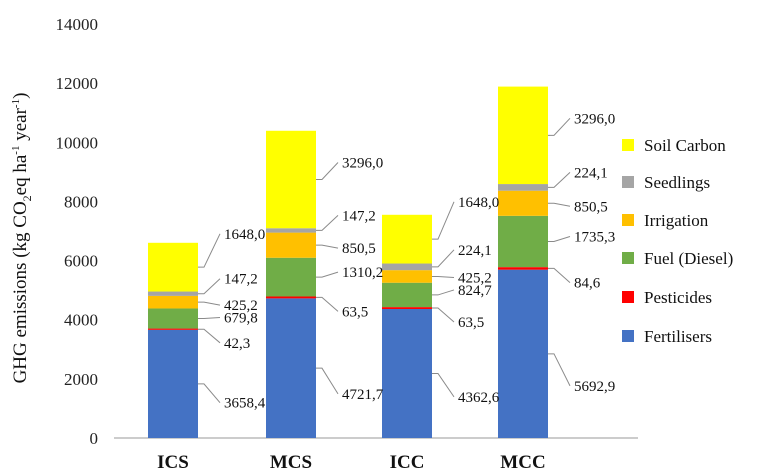  What do you see at coordinates (351, 461) in the screenshot?
I see `category-labels: ICS MCS ICC MCC` at bounding box center [351, 461].